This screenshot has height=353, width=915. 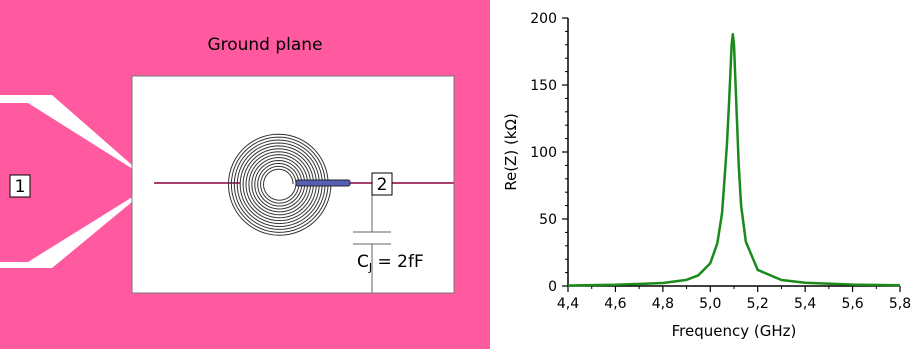 What do you see at coordinates (734, 331) in the screenshot?
I see `x-axis-title: Frequency (GHz)` at bounding box center [734, 331].